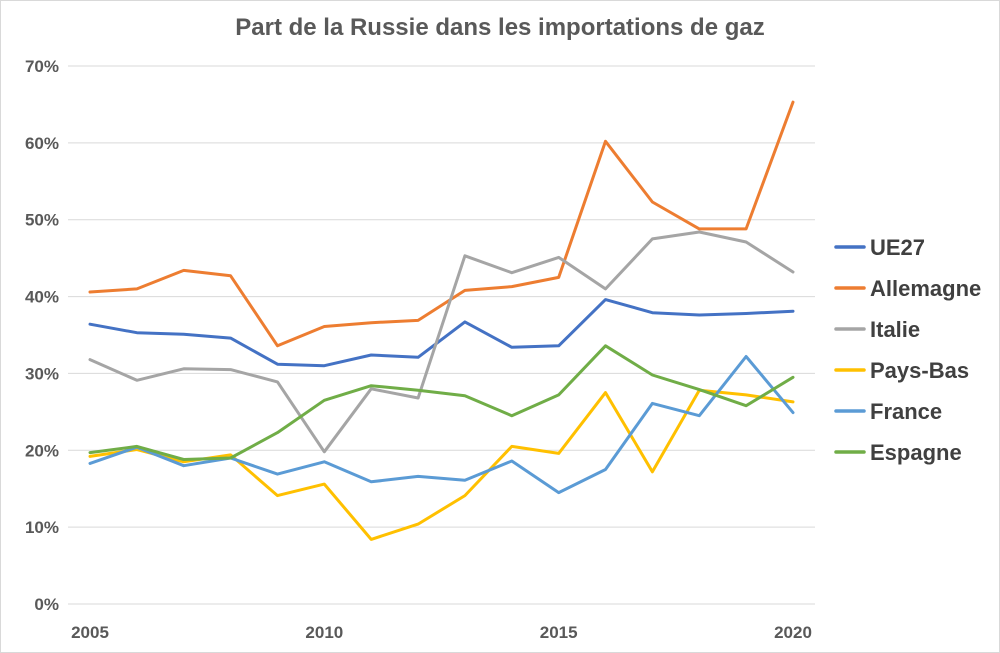 The image size is (1000, 653). Describe the element at coordinates (46, 604) in the screenshot. I see `y-tick-label: 0%` at that location.